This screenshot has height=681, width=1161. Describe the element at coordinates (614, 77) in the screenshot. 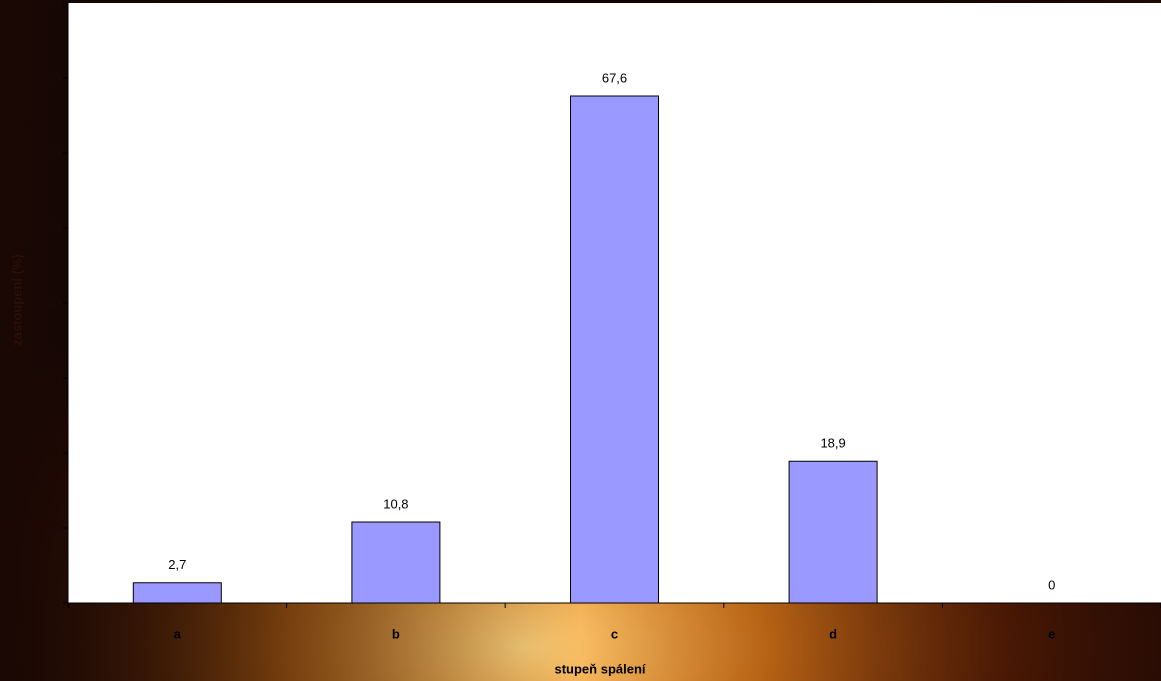

I see `value-label: 67,6` at that location.